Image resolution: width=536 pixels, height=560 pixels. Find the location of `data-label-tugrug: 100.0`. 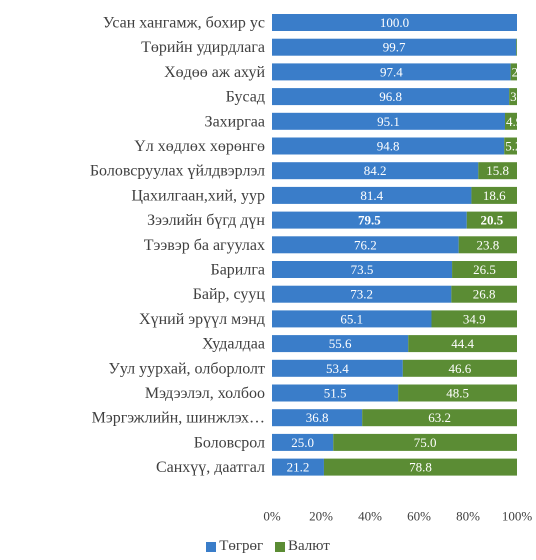

data-label-tugrug: 100.0 is located at coordinates (394, 22).